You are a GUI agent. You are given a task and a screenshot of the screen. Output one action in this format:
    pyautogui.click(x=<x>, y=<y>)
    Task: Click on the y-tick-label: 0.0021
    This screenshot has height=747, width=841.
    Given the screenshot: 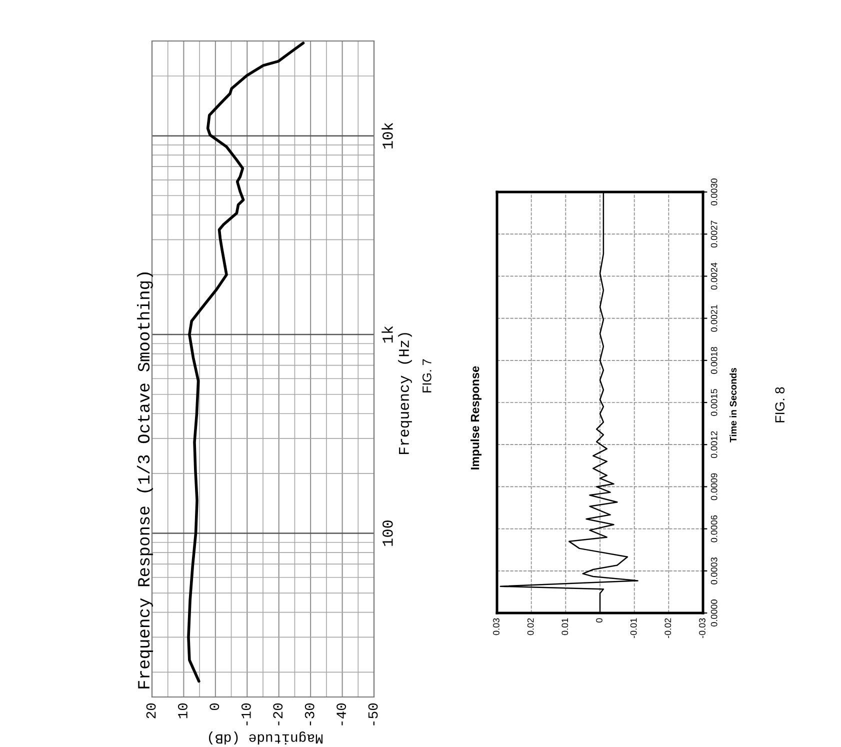 What is the action you would take?
    pyautogui.click(x=714, y=318)
    